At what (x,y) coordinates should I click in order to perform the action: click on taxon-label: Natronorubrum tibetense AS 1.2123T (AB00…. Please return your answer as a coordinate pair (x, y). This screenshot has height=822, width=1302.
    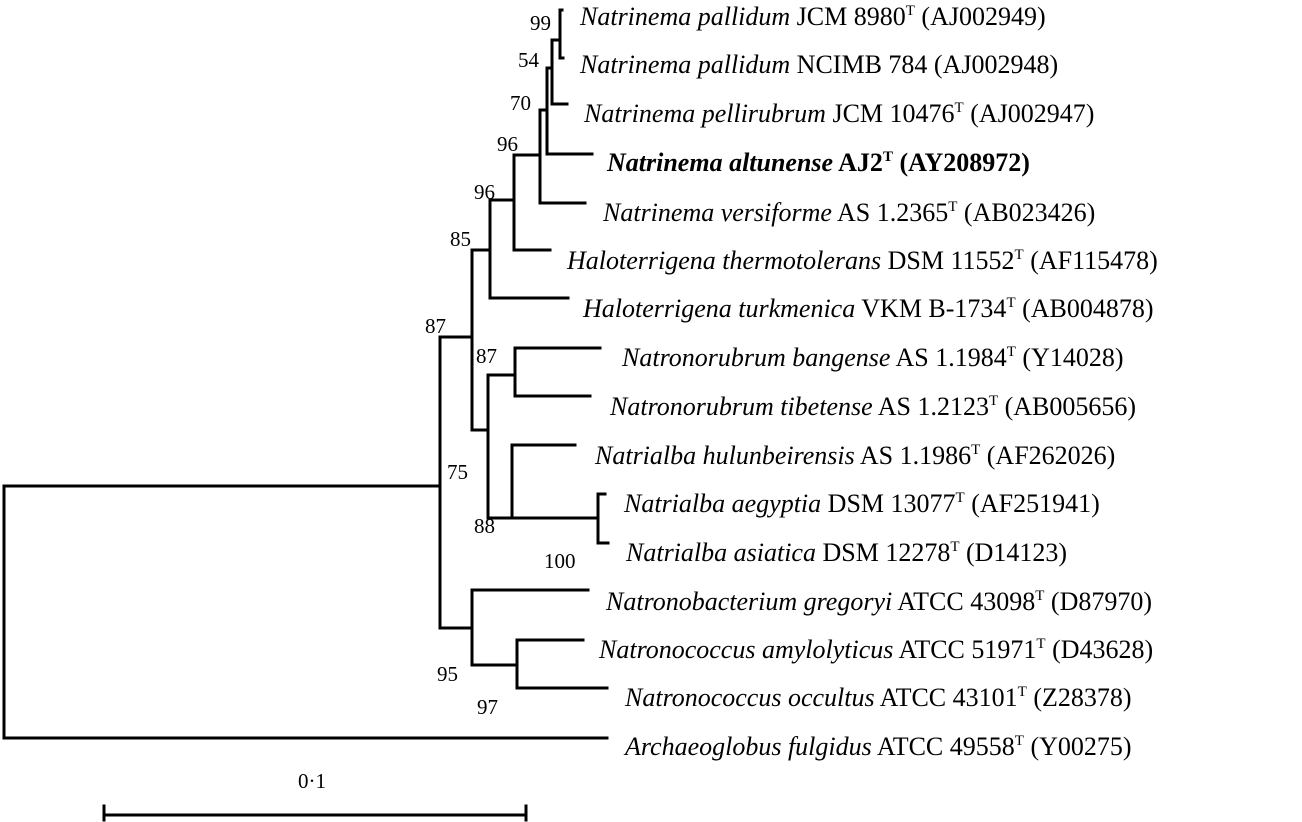
    Looking at the image, I should click on (872, 406).